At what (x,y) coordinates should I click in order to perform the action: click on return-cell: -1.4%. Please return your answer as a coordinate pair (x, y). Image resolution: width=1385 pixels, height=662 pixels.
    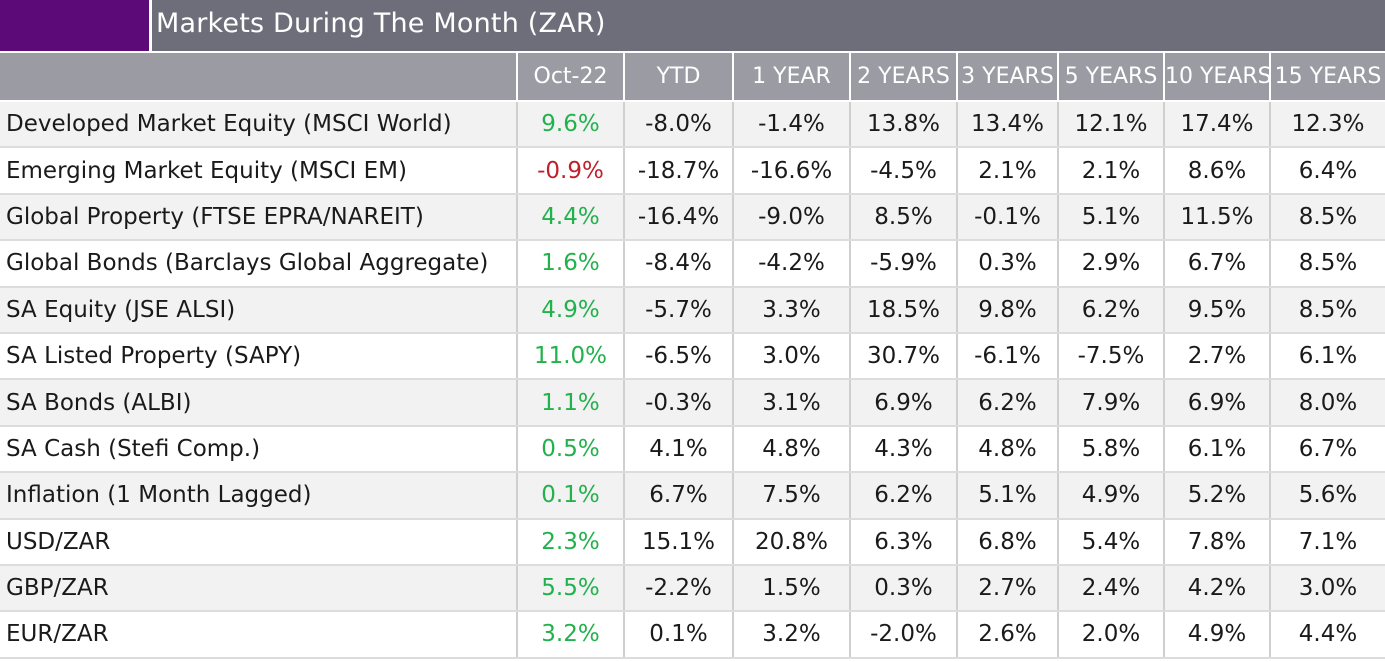
    Looking at the image, I should click on (791, 125).